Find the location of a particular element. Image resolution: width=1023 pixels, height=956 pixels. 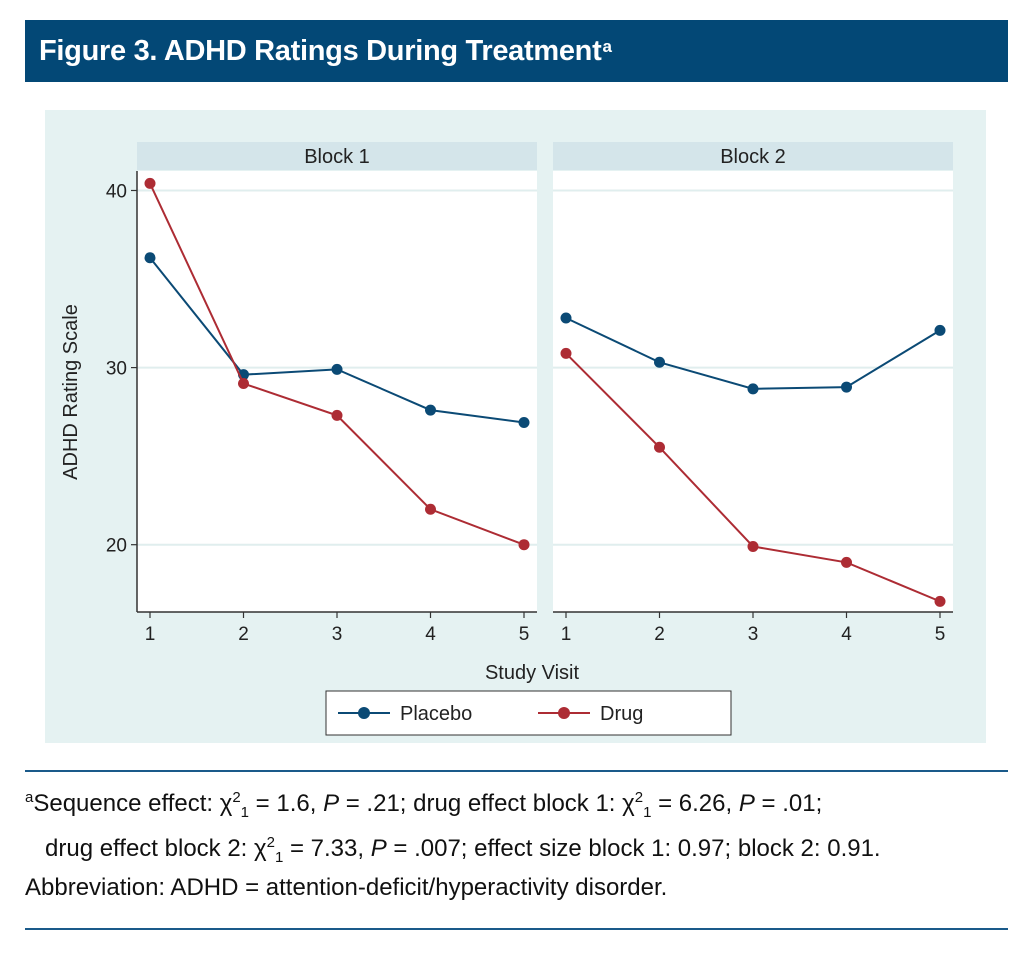

fn-text: = .01; is located at coordinates (788, 803).